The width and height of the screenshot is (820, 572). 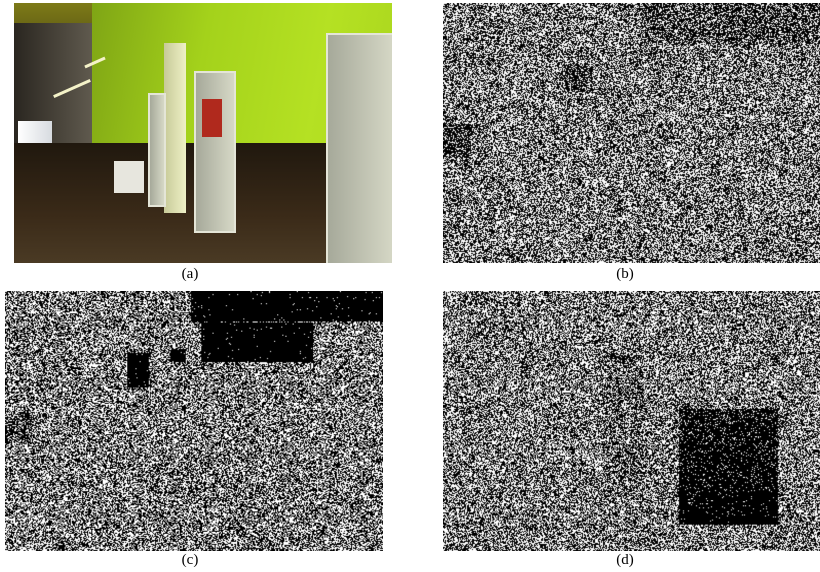 What do you see at coordinates (212, 118) in the screenshot?
I see `door-sign` at bounding box center [212, 118].